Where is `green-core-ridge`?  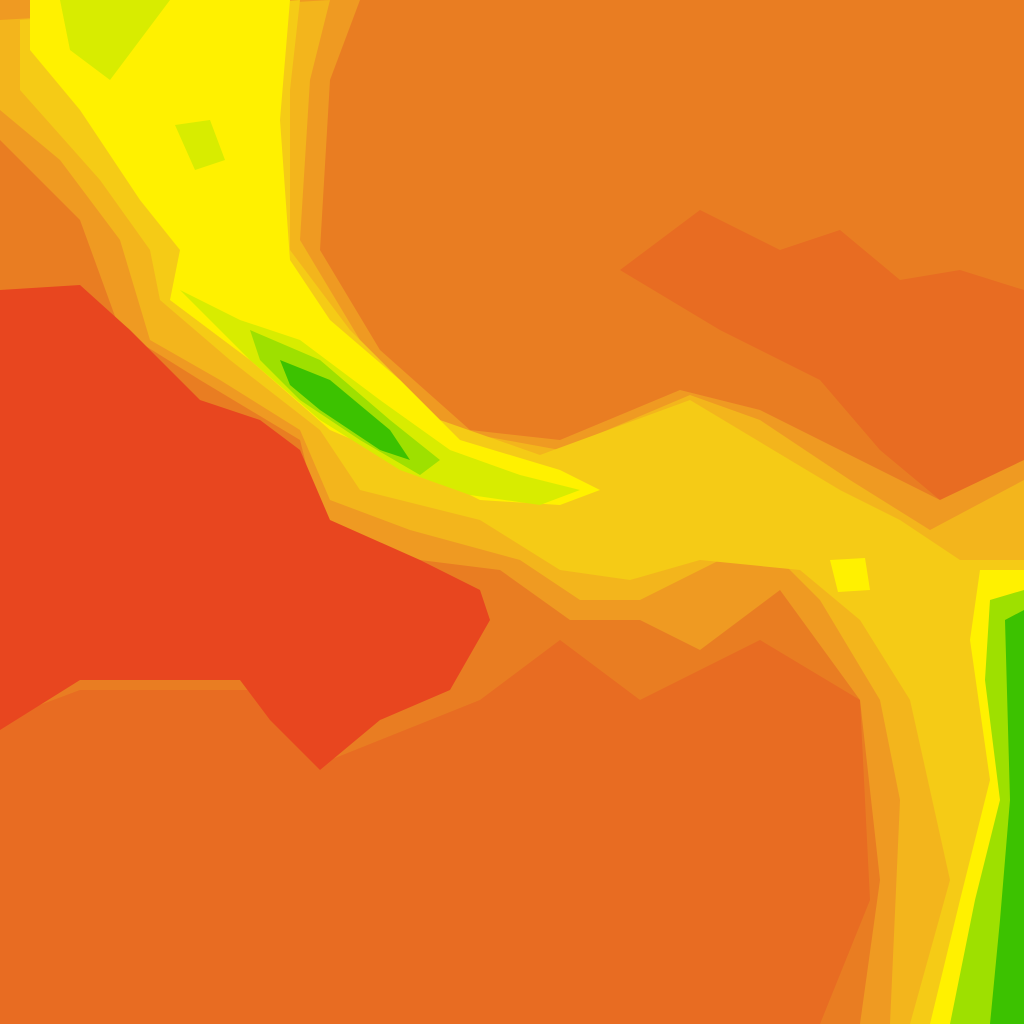
green-core-ridge is located at coordinates (345, 410).